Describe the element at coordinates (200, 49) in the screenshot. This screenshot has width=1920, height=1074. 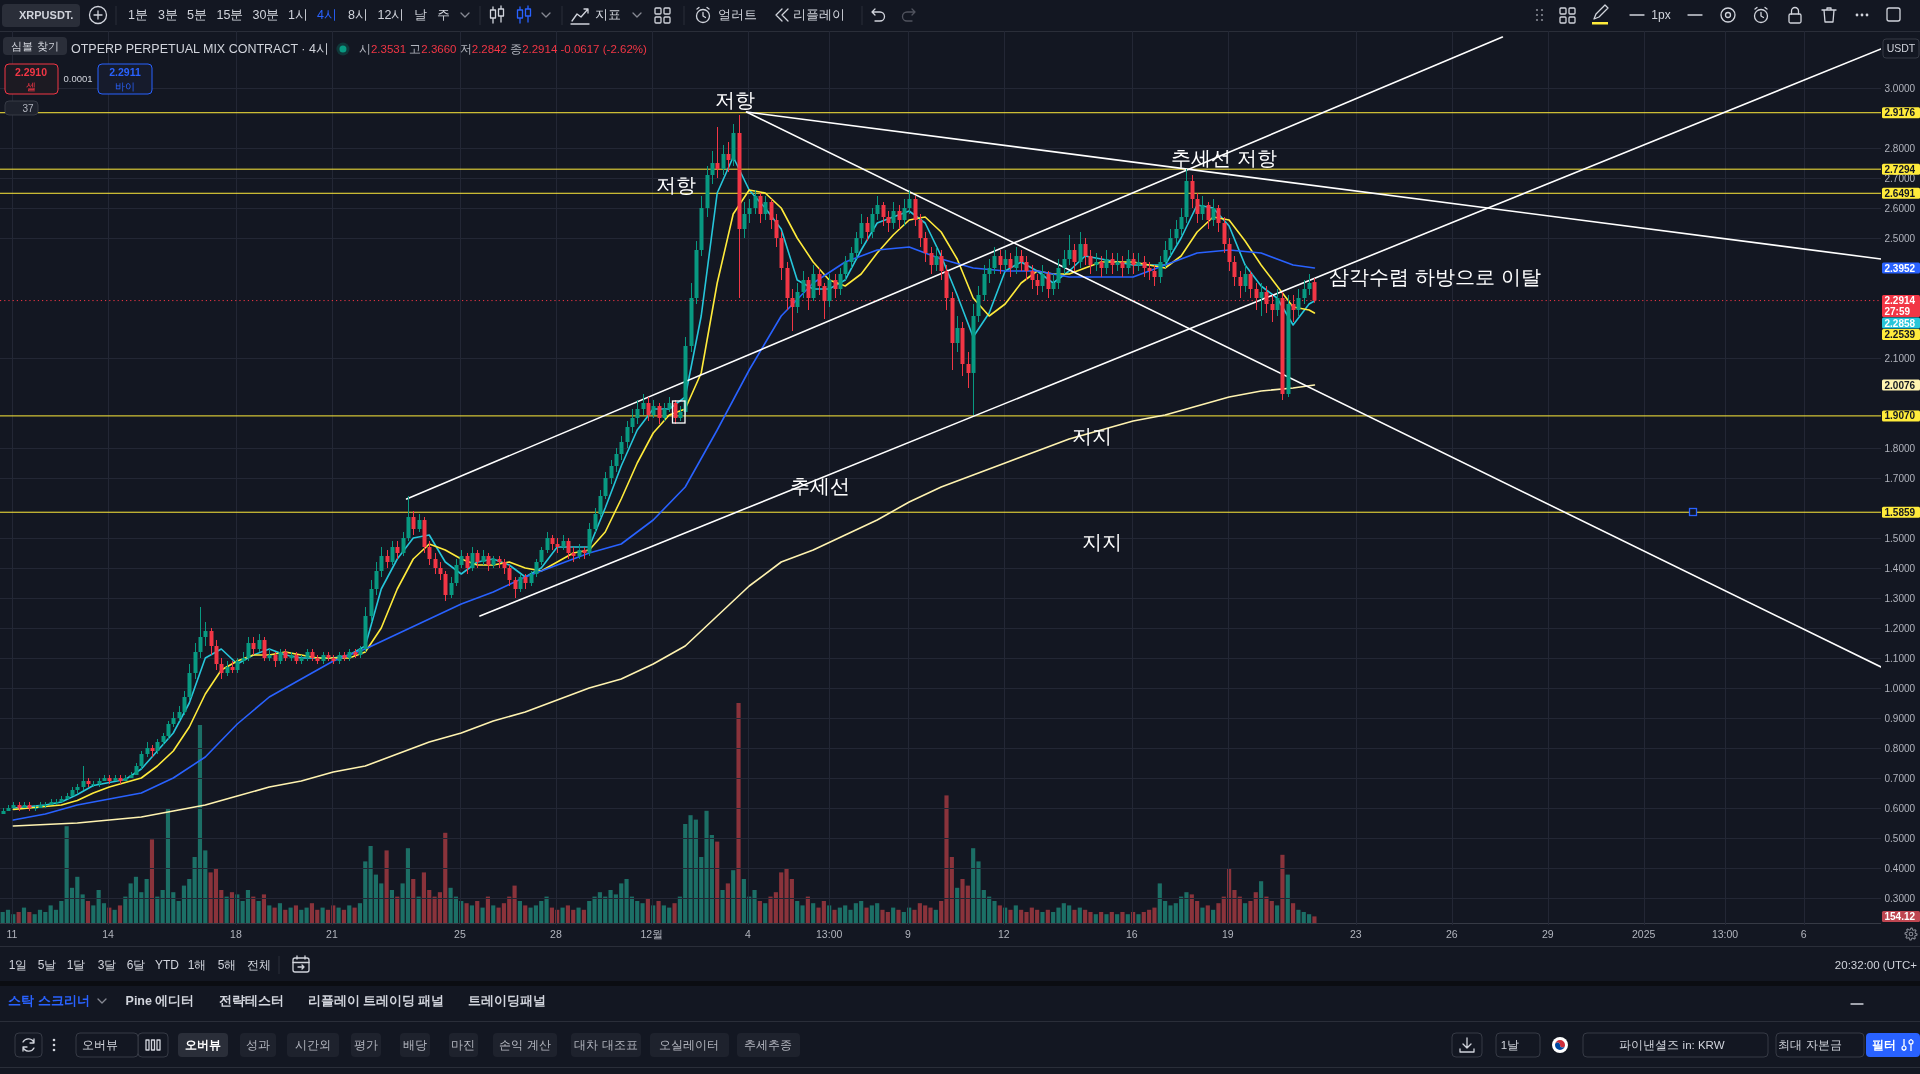
I see `text: OTPERP PERPETUAL MIX CONTRACT · 4시` at that location.